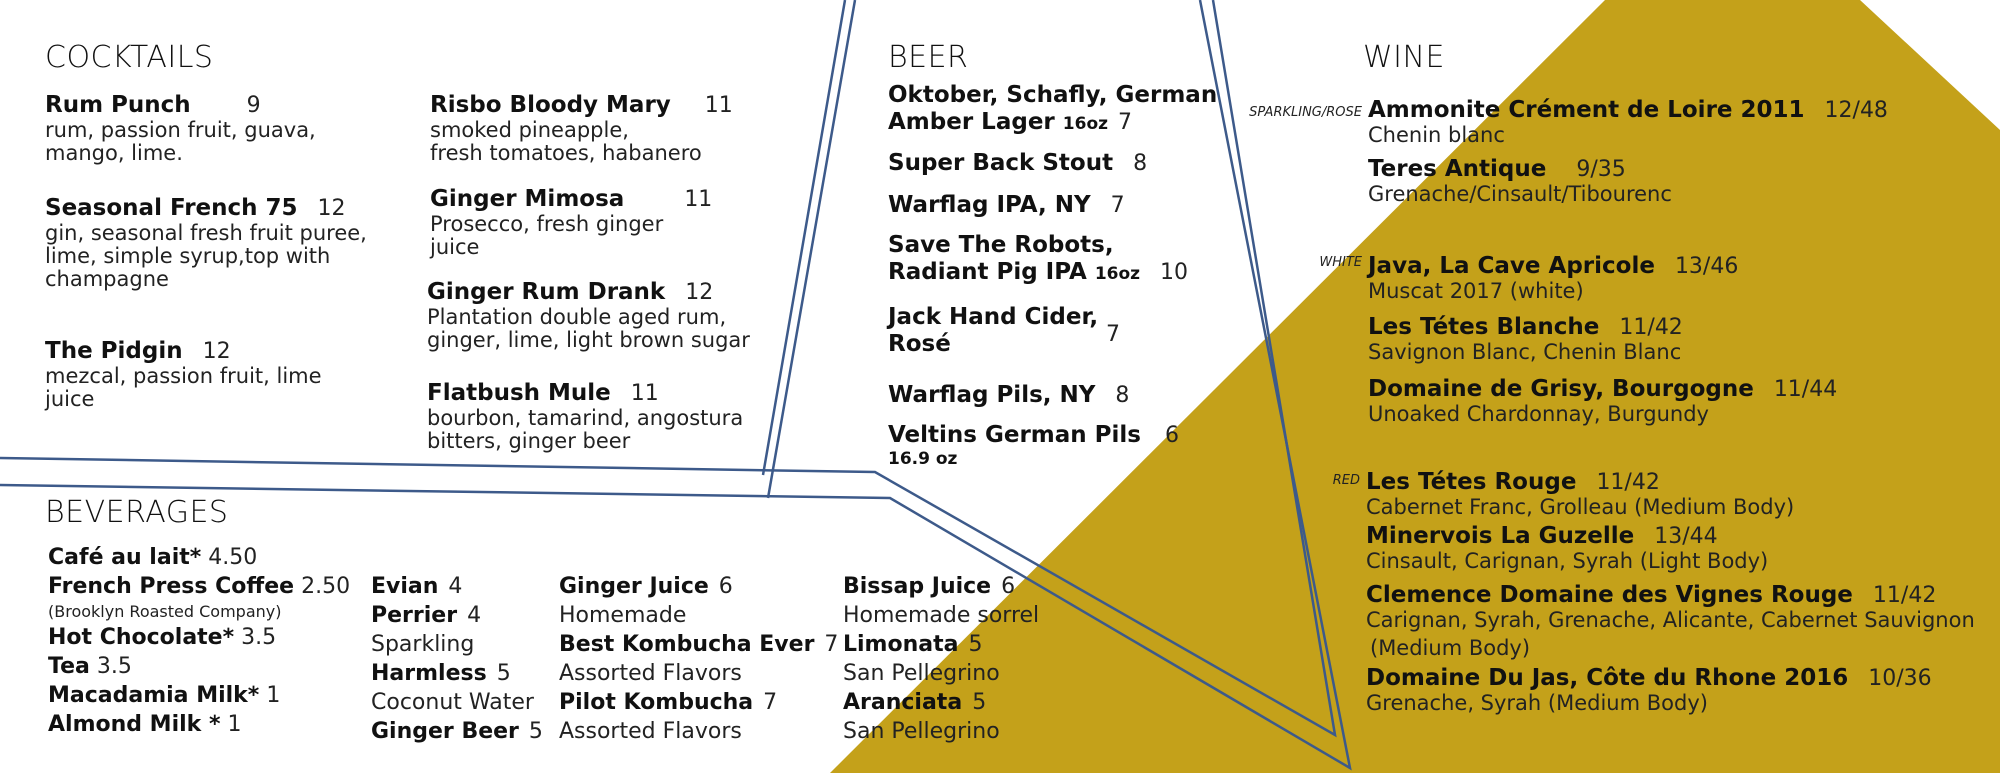  Describe the element at coordinates (1520, 194) in the screenshot. I see `wine-desc: Grenache/Cinsault/Tibourenc` at that location.